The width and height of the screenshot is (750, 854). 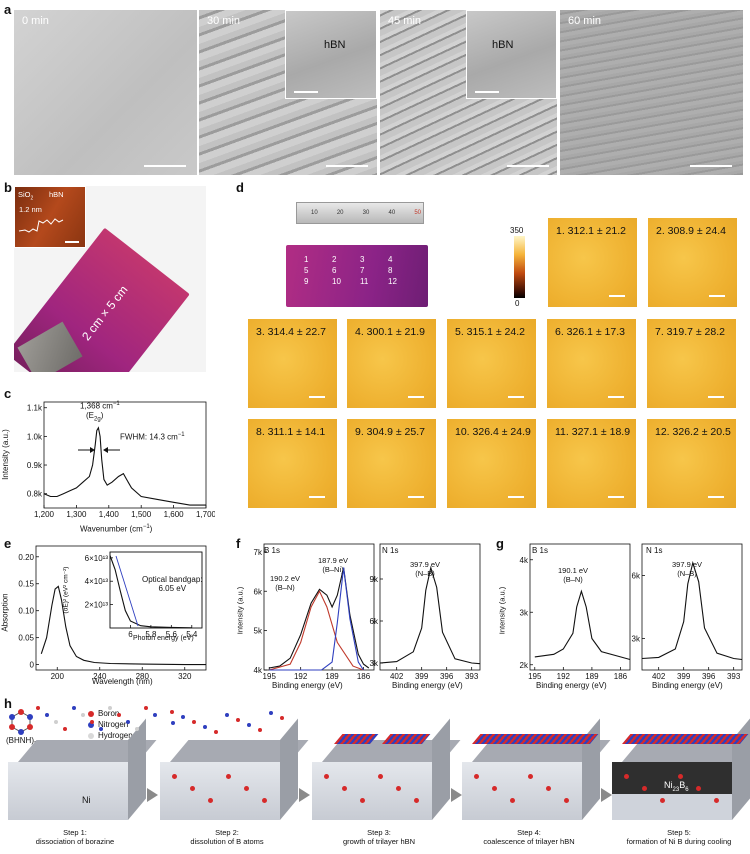 What do you see at coordinates (306, 281) in the screenshot?
I see `sample-position-number: 9` at bounding box center [306, 281].